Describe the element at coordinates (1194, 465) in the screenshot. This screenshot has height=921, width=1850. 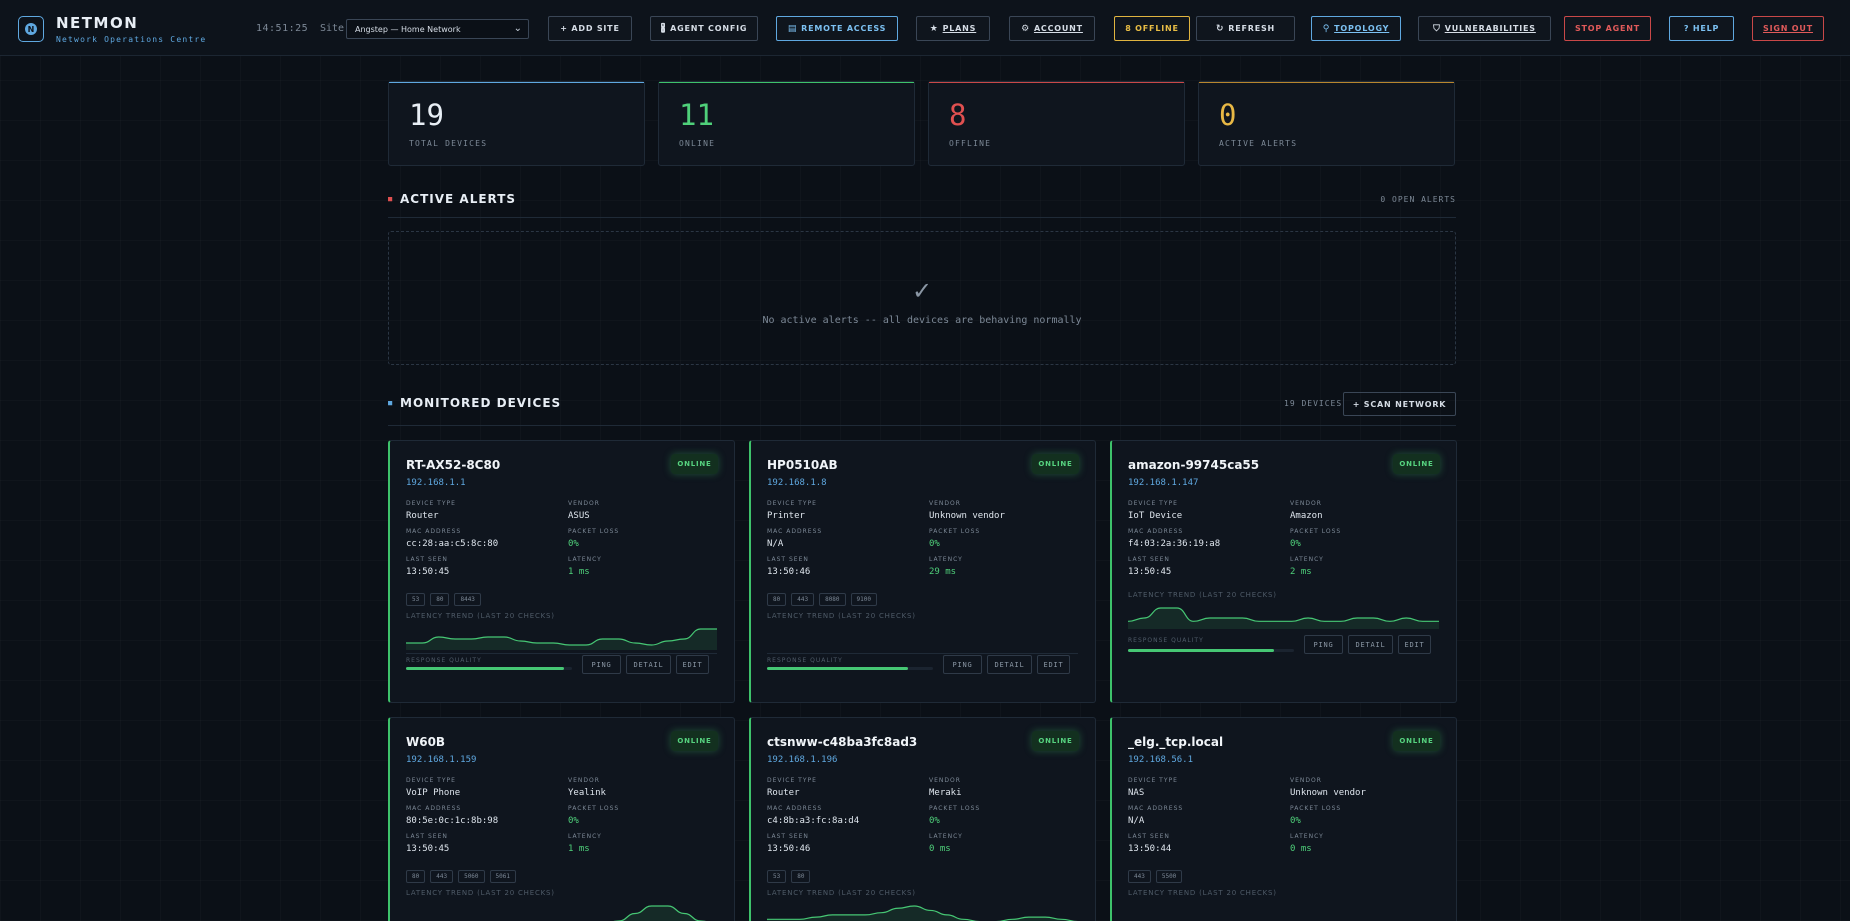
I see `device-name: amazon-99745ca55` at that location.